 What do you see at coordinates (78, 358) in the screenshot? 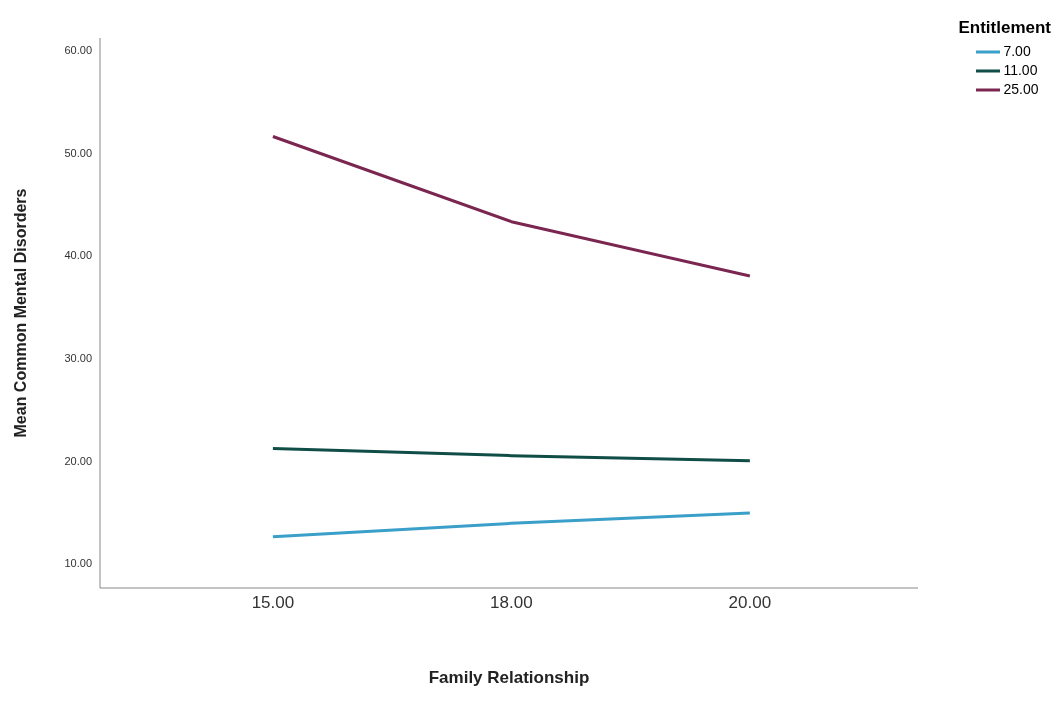
I see `y-tick-label: 30.00` at bounding box center [78, 358].